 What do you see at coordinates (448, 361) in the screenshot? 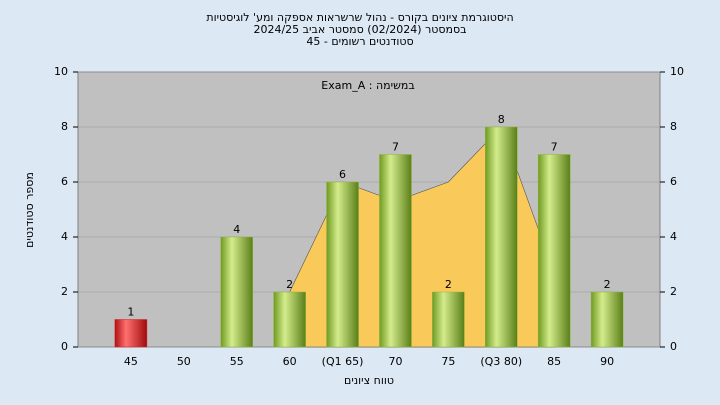
I see `x-tick-label: 75` at bounding box center [448, 361].